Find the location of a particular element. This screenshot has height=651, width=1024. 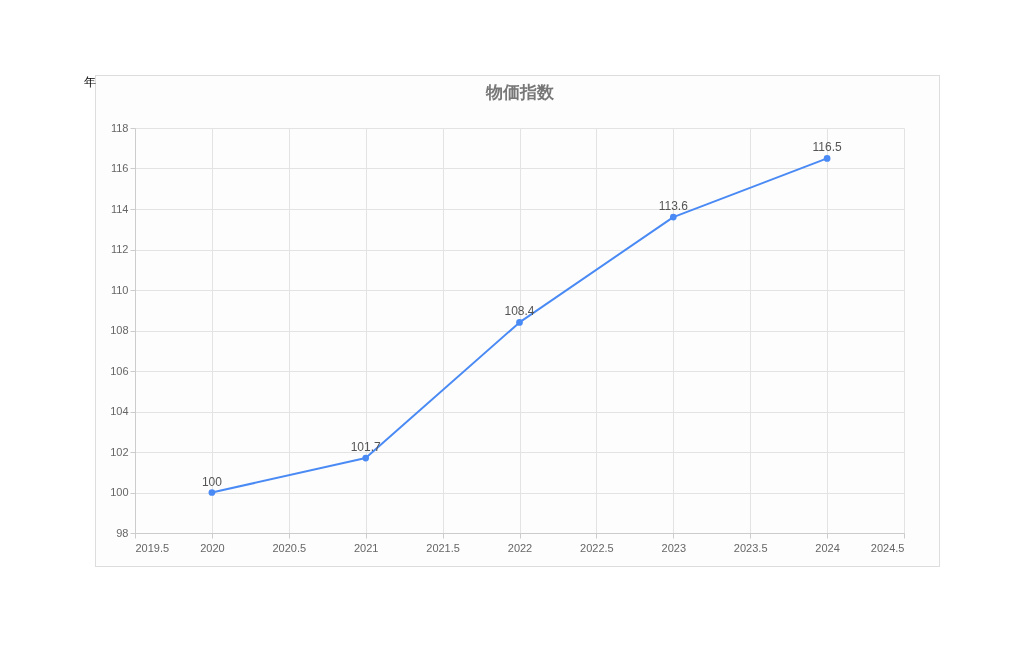

x-tick-label: 2022.5 is located at coordinates (597, 547).